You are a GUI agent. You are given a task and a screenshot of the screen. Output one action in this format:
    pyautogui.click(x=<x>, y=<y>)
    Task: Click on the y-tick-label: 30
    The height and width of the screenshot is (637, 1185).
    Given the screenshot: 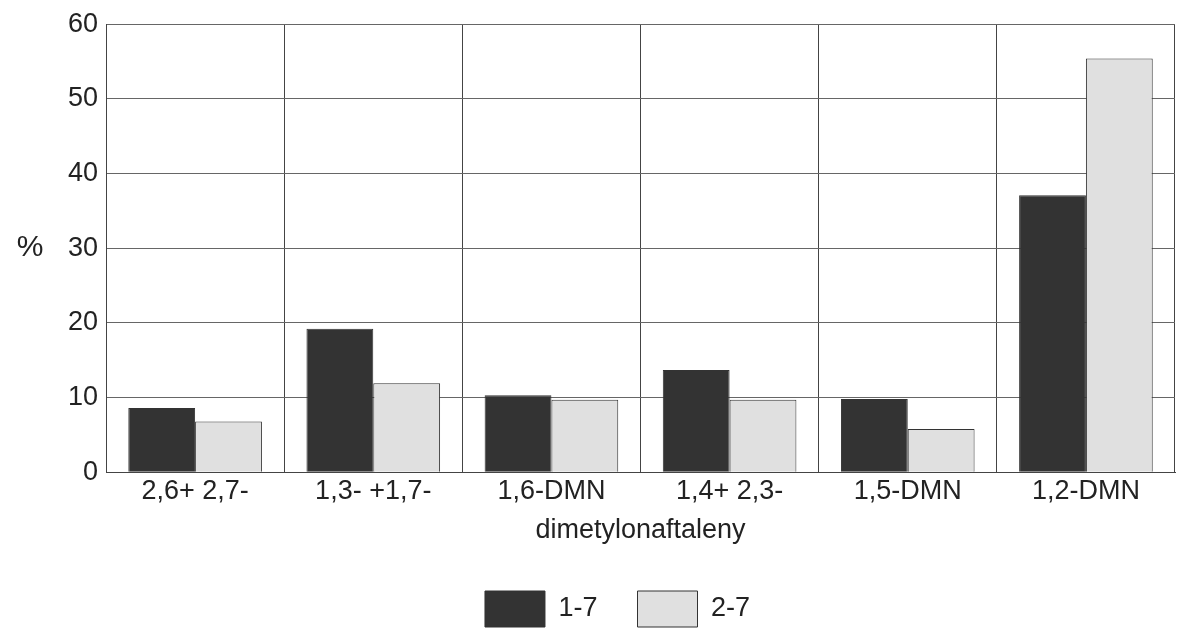 What is the action you would take?
    pyautogui.click(x=83, y=246)
    